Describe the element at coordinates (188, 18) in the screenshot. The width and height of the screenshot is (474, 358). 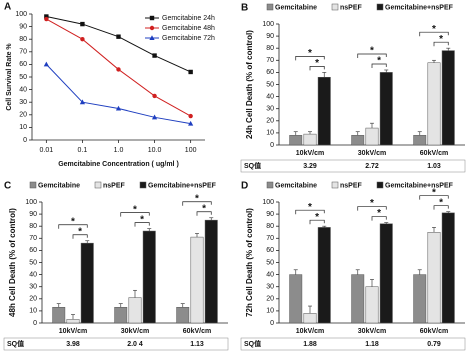
I see `legend-label: Gemcitabine 24h` at that location.